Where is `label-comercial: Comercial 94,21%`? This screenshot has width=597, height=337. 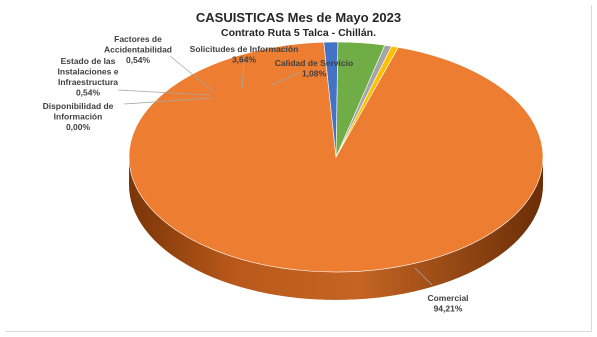
label-comercial: Comercial 94,21% is located at coordinates (447, 303).